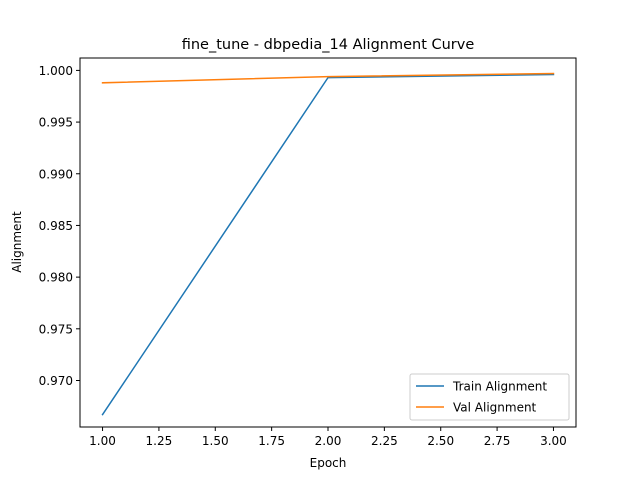 This screenshot has height=480, width=640. Describe the element at coordinates (328, 441) in the screenshot. I see `x-tick-label: 2.00` at that location.